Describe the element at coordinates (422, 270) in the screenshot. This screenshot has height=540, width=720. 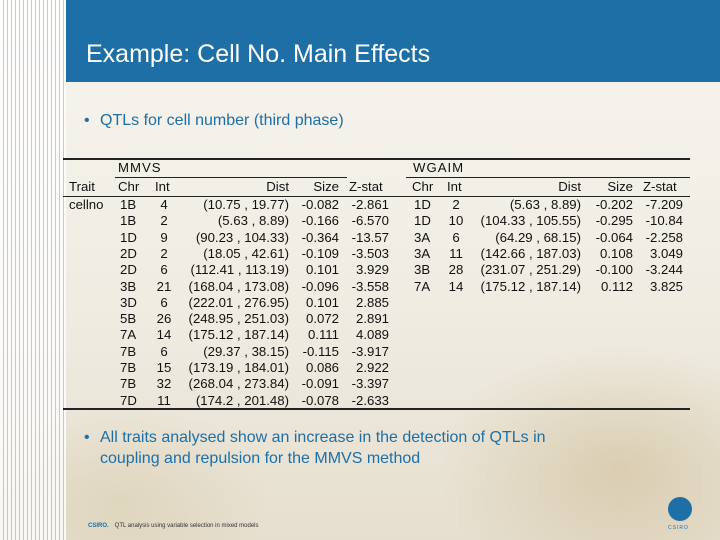
I see `wgaim-chr-cell: 3B` at that location.